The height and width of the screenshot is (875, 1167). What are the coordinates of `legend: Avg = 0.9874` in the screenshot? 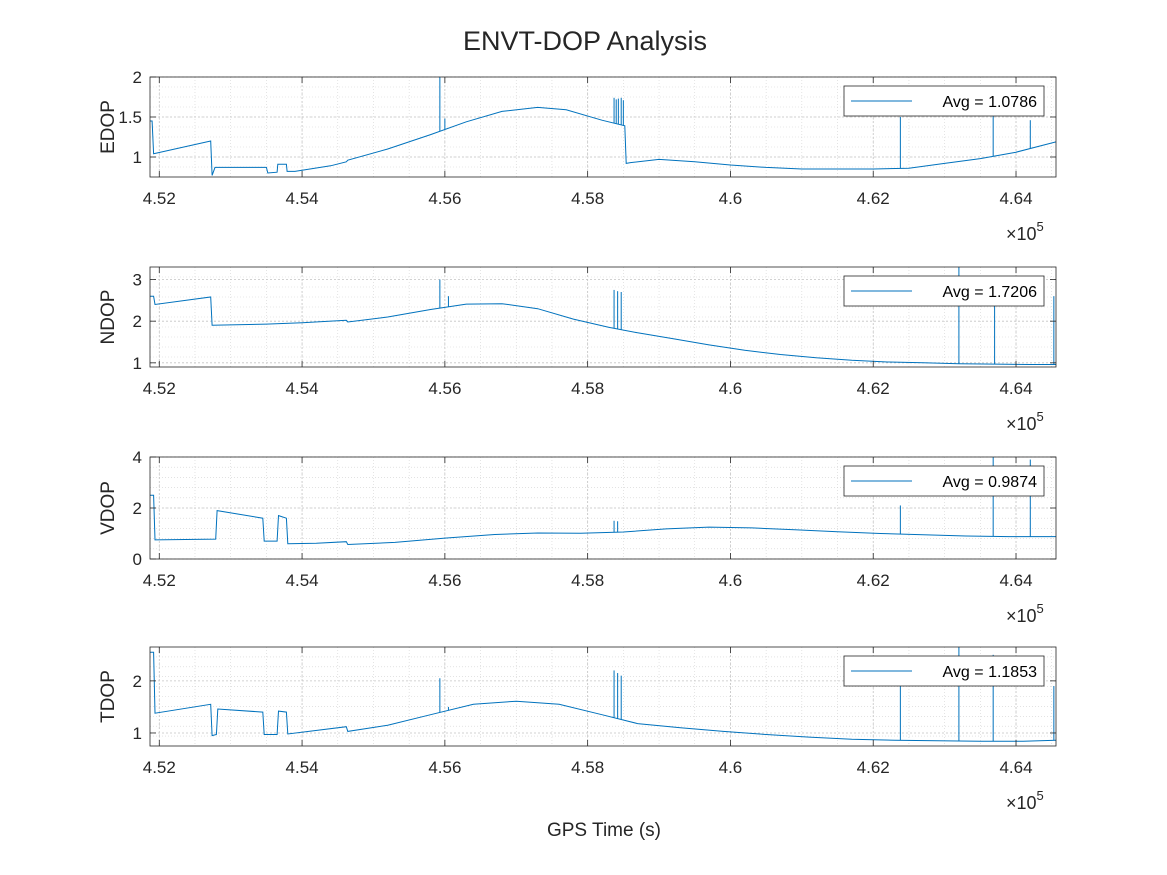 It's located at (944, 481).